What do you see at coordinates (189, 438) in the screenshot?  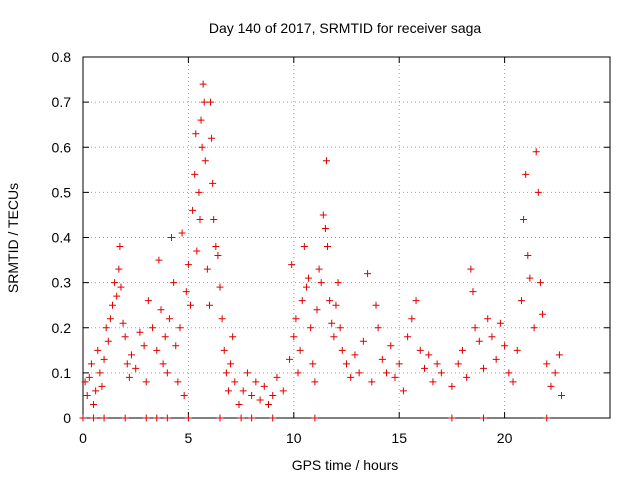 I see `x-tick-label: 5` at bounding box center [189, 438].